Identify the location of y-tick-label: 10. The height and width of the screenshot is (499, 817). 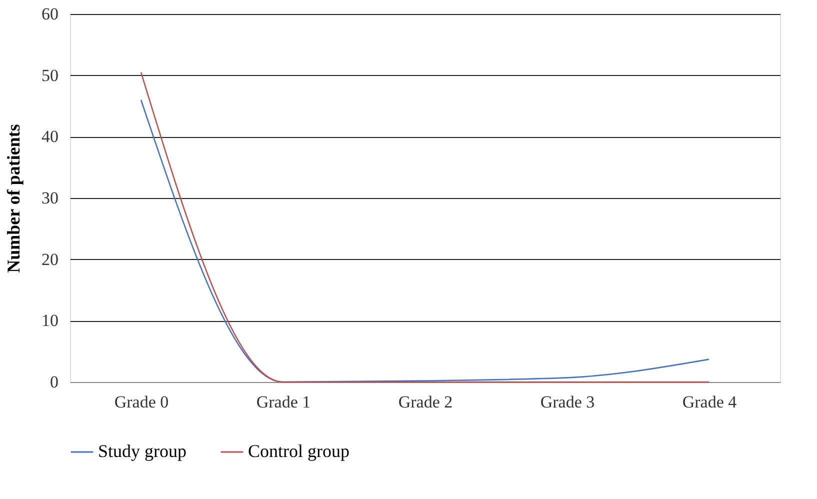
(50, 320).